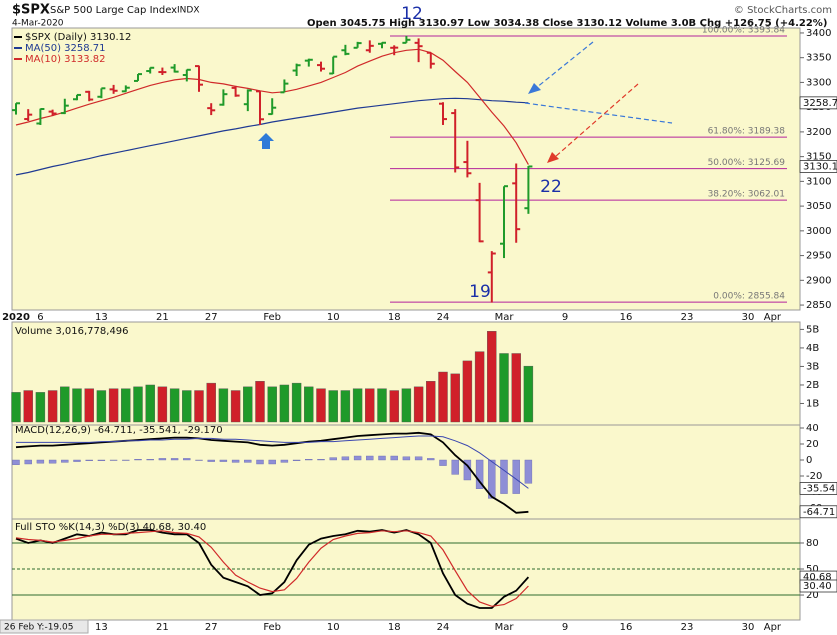 The width and height of the screenshot is (837, 635). Describe the element at coordinates (72, 331) in the screenshot. I see `panel-title: Volume 3,016,778,496` at that location.